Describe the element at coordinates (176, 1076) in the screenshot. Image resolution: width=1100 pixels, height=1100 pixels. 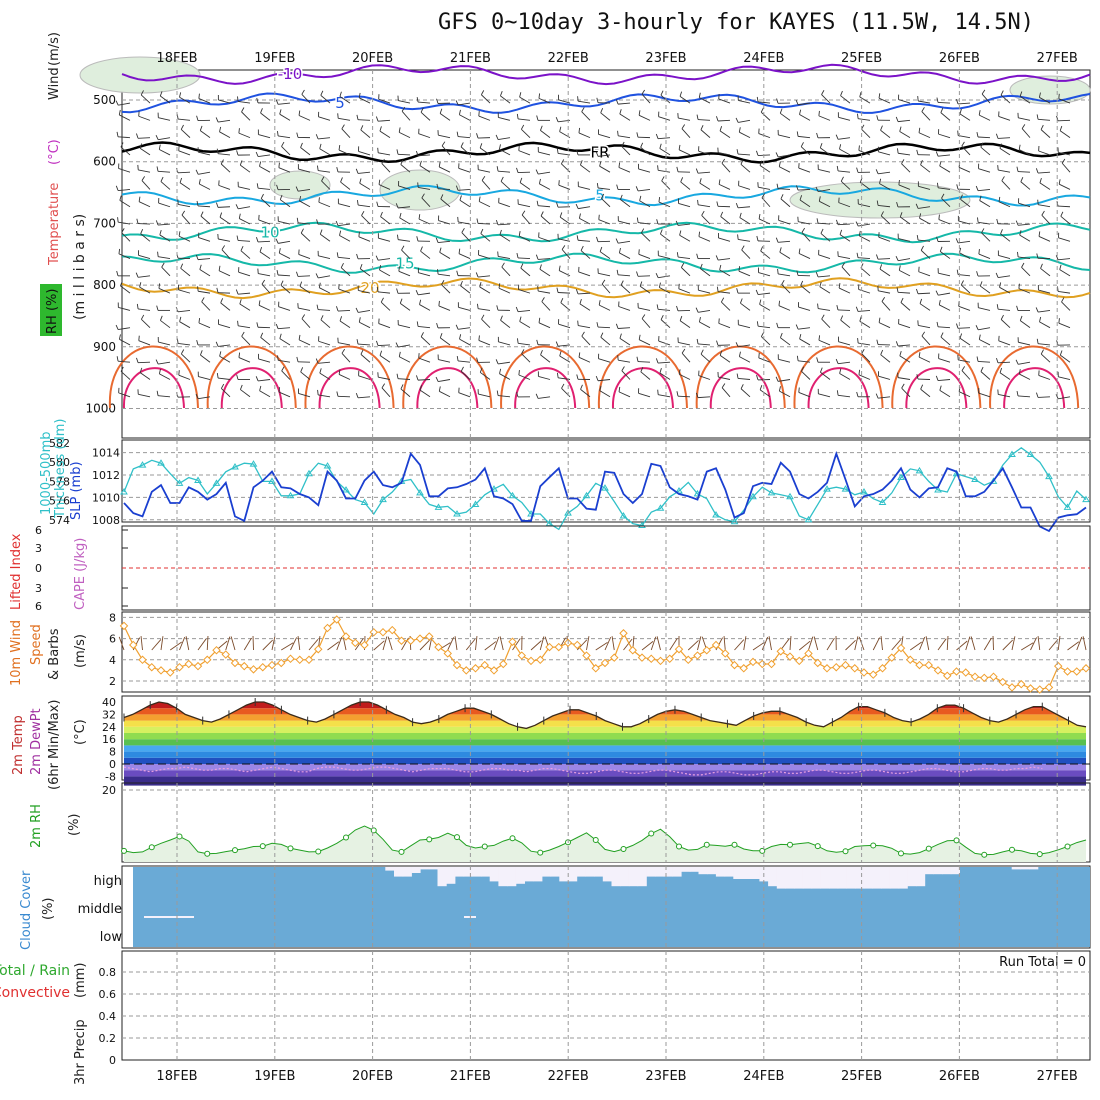
I see `bottom-date-label: 18FEB` at that location.